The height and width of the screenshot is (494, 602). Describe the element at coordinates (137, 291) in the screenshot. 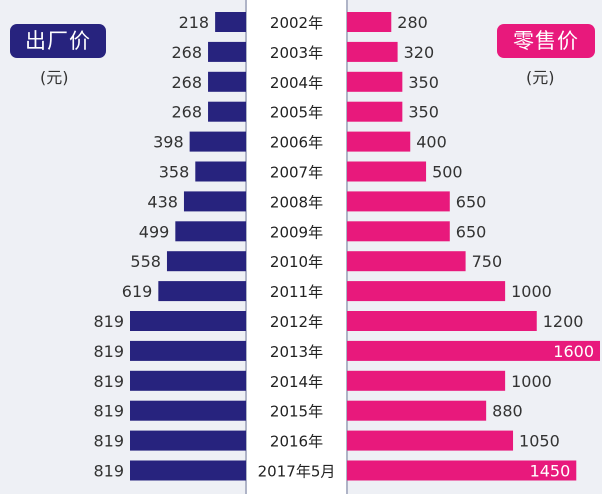

I see `left-value-label-9: 619` at that location.